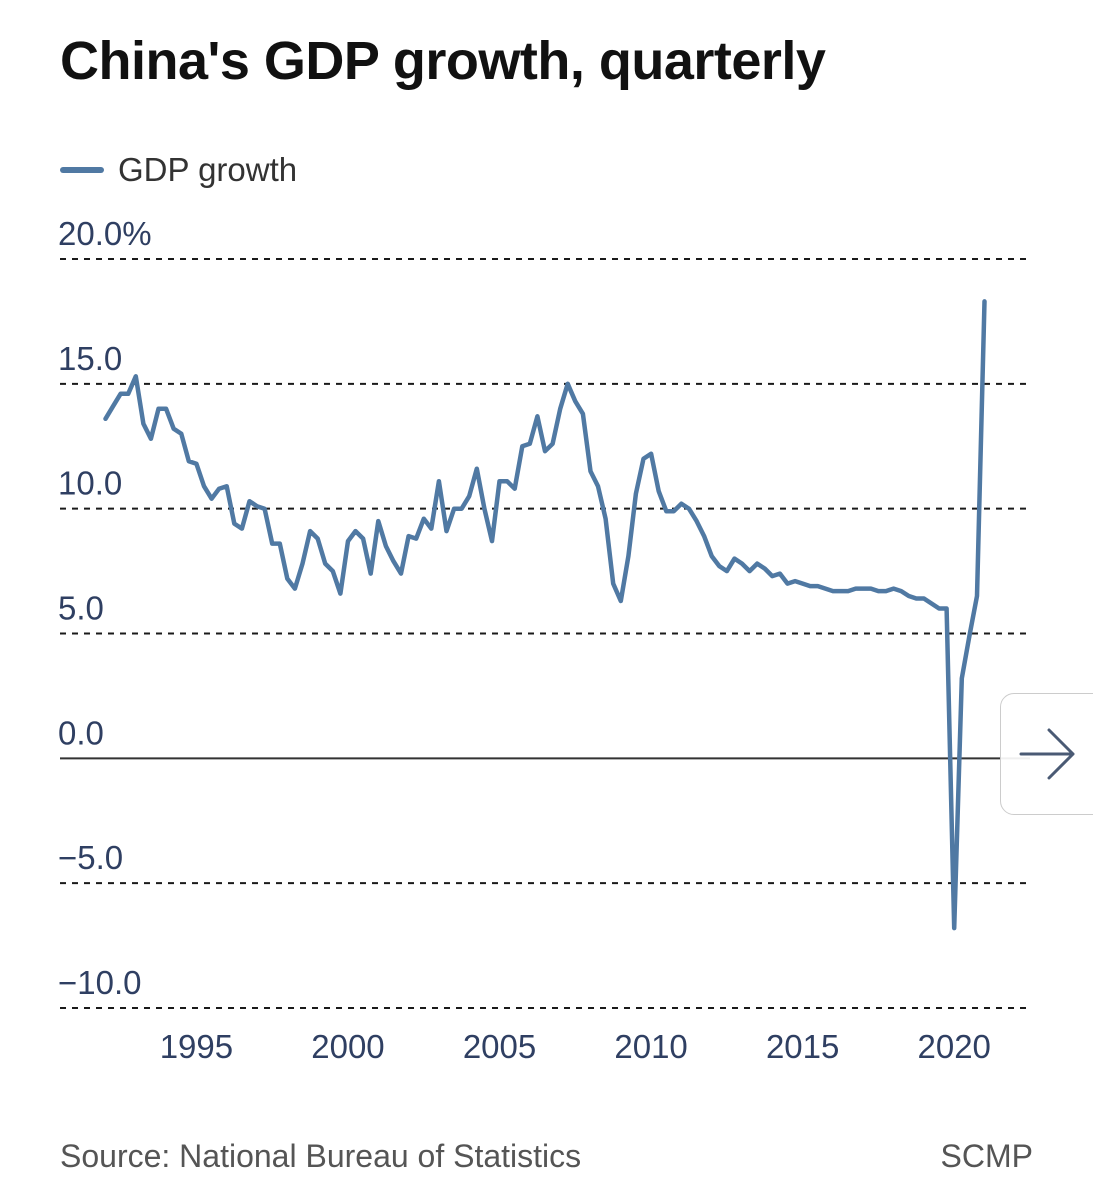 Image resolution: width=1093 pixels, height=1200 pixels. Describe the element at coordinates (802, 1046) in the screenshot. I see `x-tick-label: 2015` at that location.